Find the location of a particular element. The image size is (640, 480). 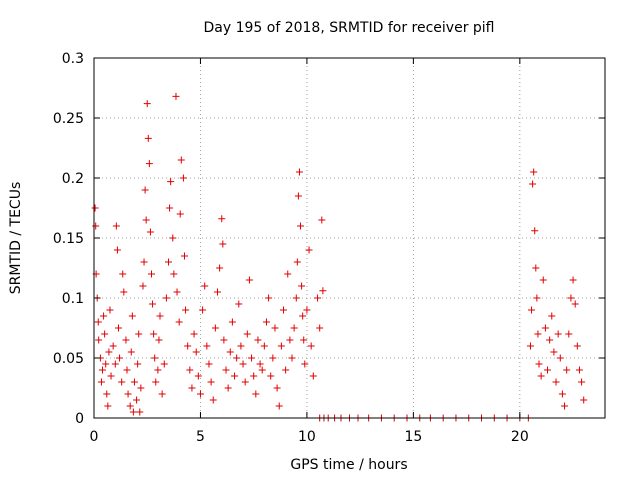

y-tick-label: 0.05 is located at coordinates (68, 359).